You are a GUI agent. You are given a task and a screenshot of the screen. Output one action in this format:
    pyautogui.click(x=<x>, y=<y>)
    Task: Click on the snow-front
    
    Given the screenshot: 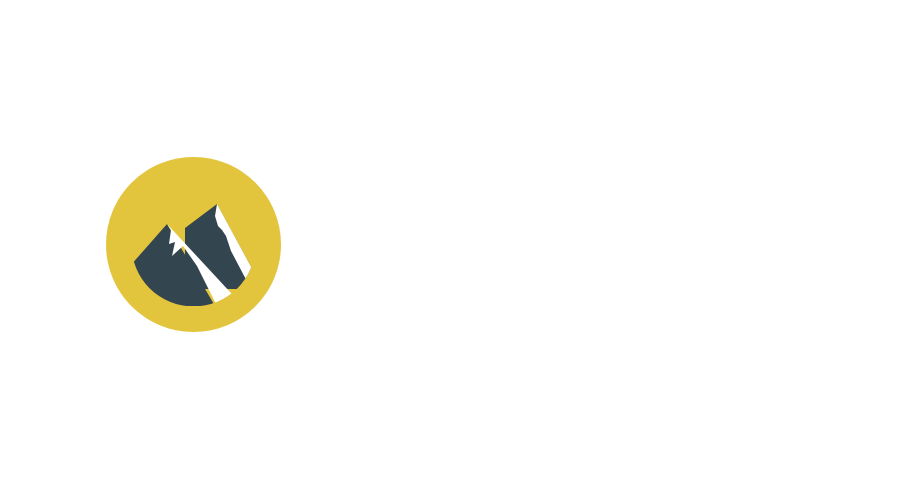 What is the action you would take?
    pyautogui.click(x=205, y=265)
    